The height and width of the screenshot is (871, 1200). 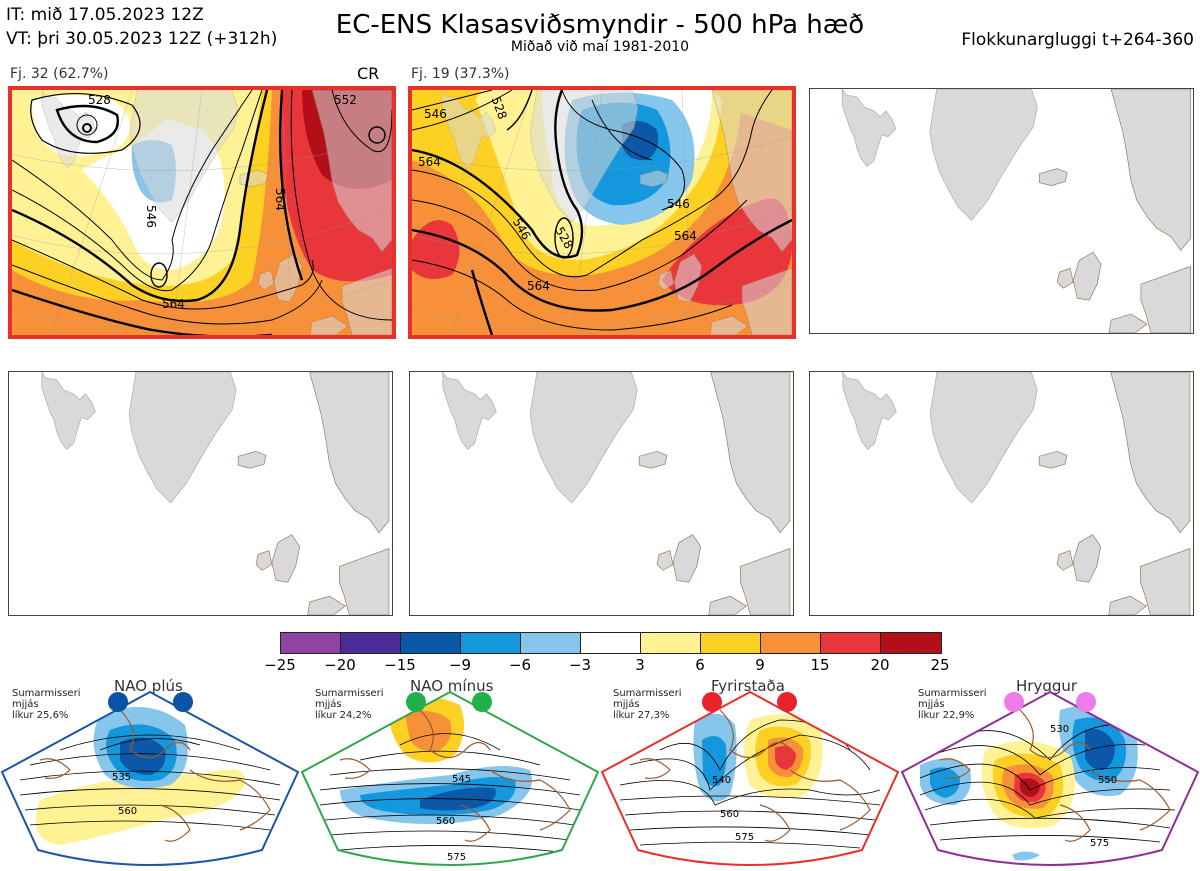 What do you see at coordinates (452, 686) in the screenshot?
I see `regime-2-name: NAO mínus` at bounding box center [452, 686].